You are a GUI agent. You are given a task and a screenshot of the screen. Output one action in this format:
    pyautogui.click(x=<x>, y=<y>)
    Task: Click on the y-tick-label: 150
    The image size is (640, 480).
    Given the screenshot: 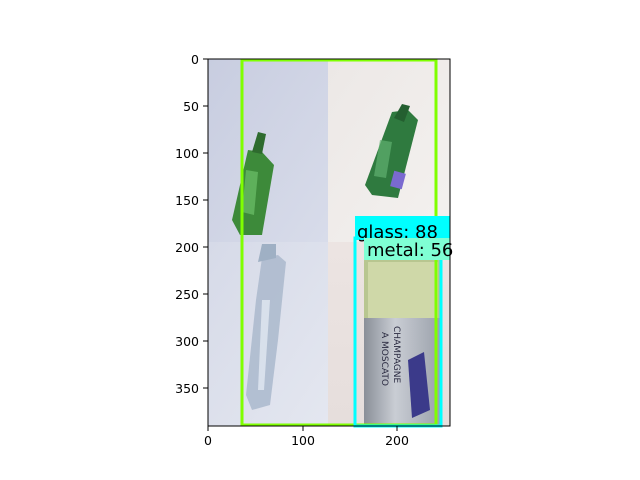 What is the action you would take?
    pyautogui.click(x=187, y=200)
    